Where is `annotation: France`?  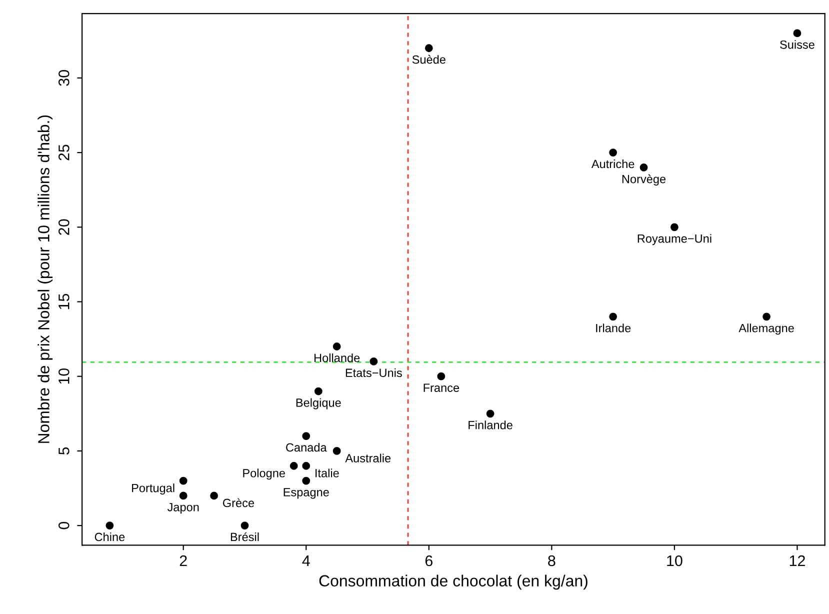
annotation: France is located at coordinates (442, 388).